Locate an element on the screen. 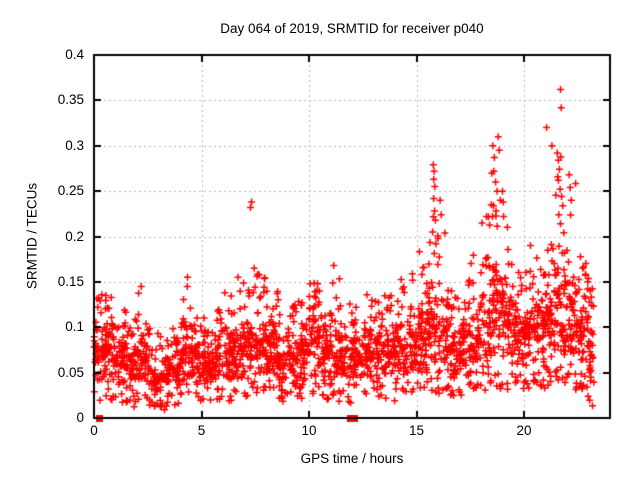 This screenshot has height=480, width=640. x-axis-label: GPS time / hours is located at coordinates (352, 458).